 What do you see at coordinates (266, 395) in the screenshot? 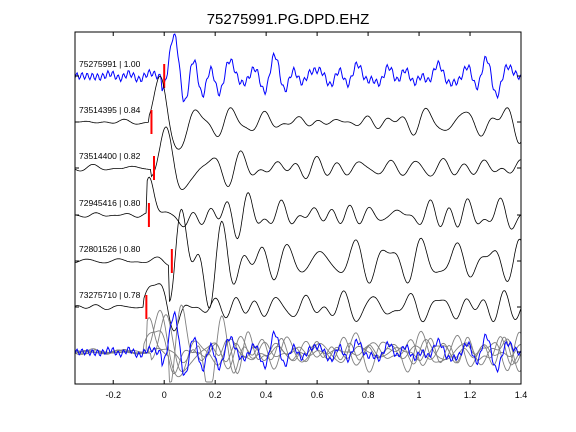
I see `x-tick-label: 0.4` at bounding box center [266, 395].